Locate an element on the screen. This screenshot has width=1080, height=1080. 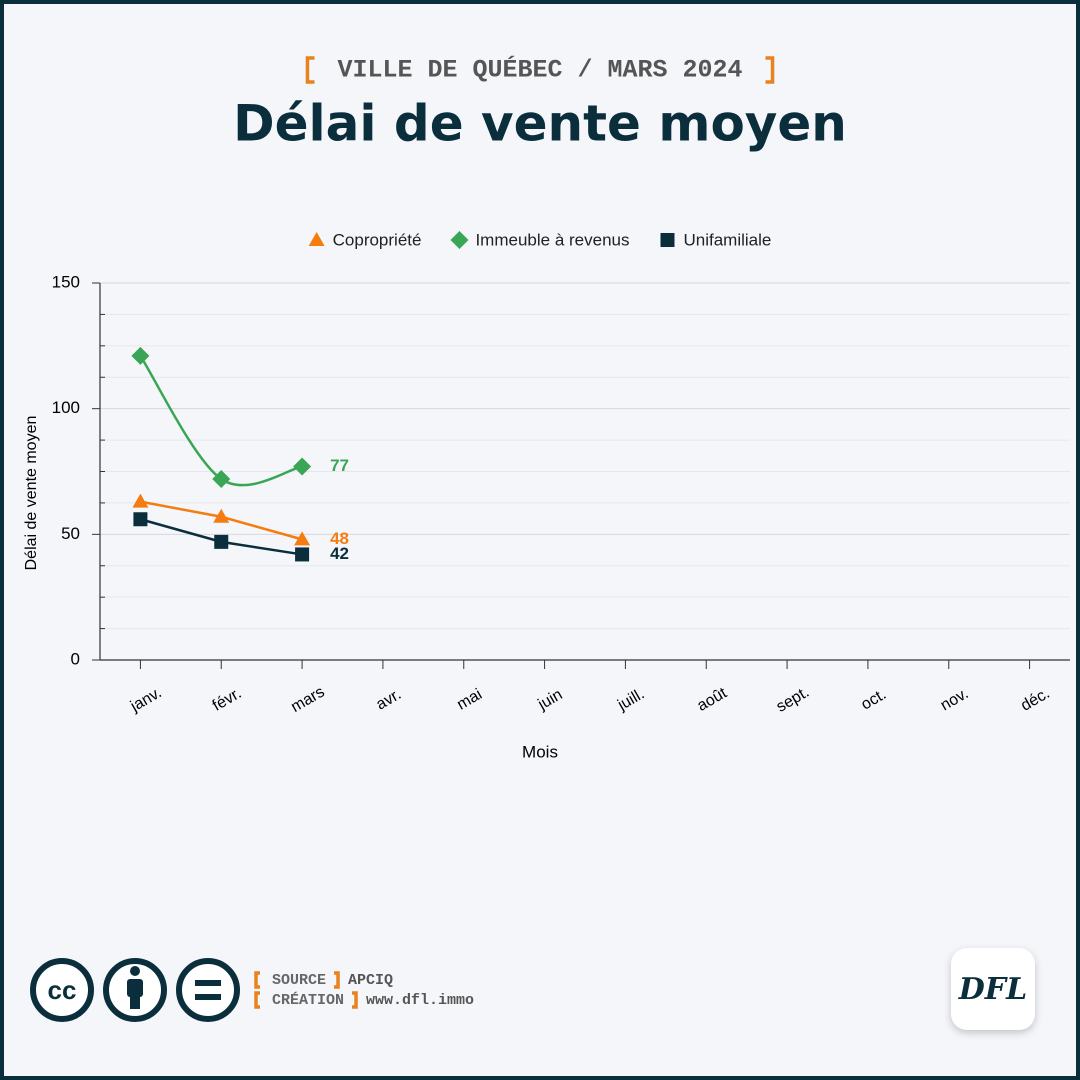
license-icons is located at coordinates (135, 990).